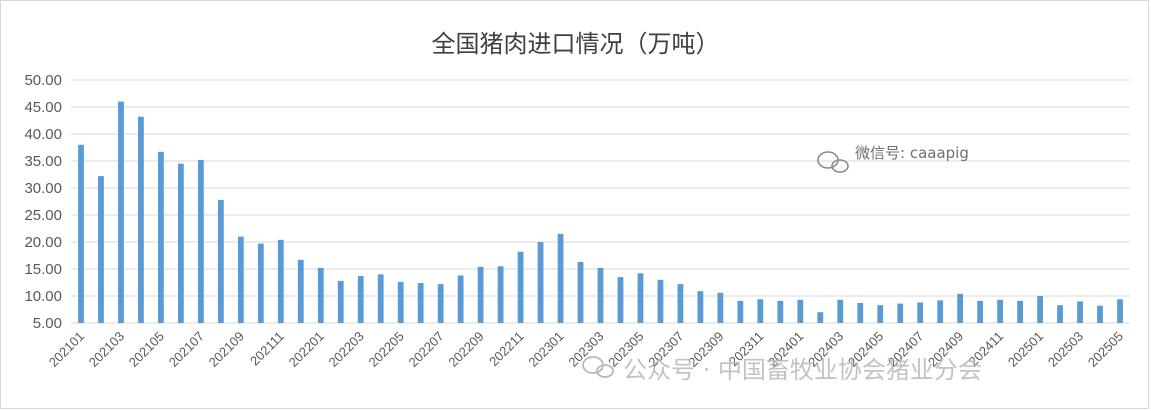 The width and height of the screenshot is (1151, 411). Describe the element at coordinates (802, 370) in the screenshot. I see `public-account-watermark-text: 公众号 · 中国畜牧业协会猪业分会` at that location.